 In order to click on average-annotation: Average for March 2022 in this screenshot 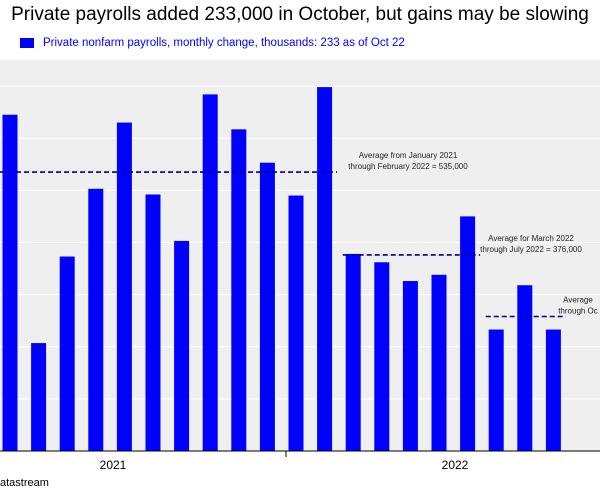, I will do `click(531, 238)`.